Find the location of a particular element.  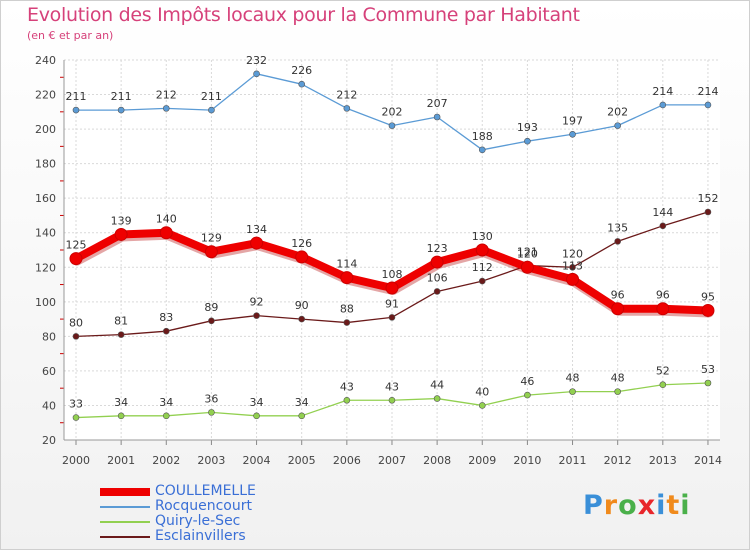

proxiti-logo: Proxiti is located at coordinates (637, 505).